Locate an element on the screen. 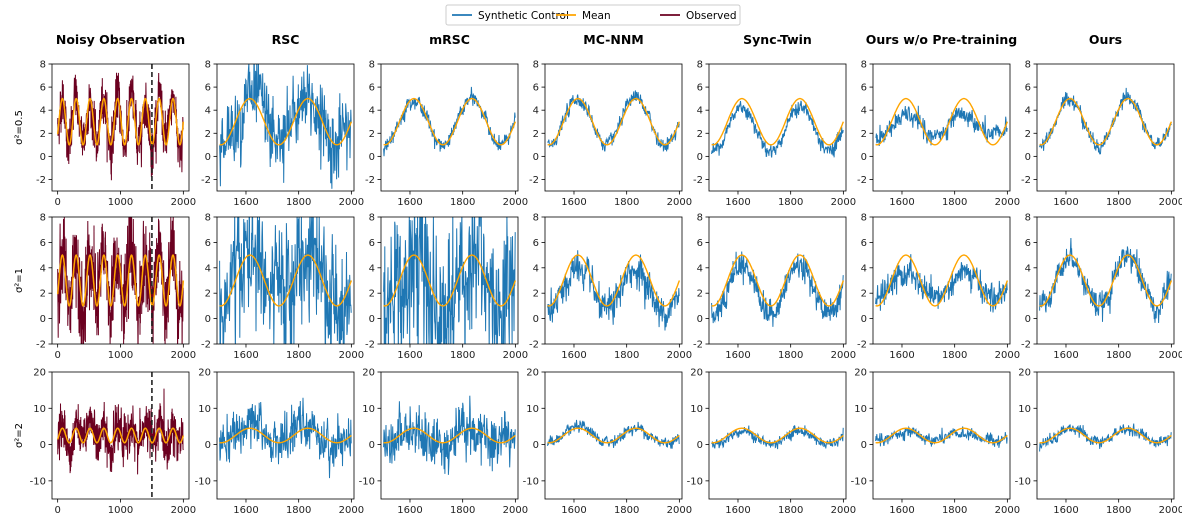  column-title: MC-NNM is located at coordinates (613, 39).